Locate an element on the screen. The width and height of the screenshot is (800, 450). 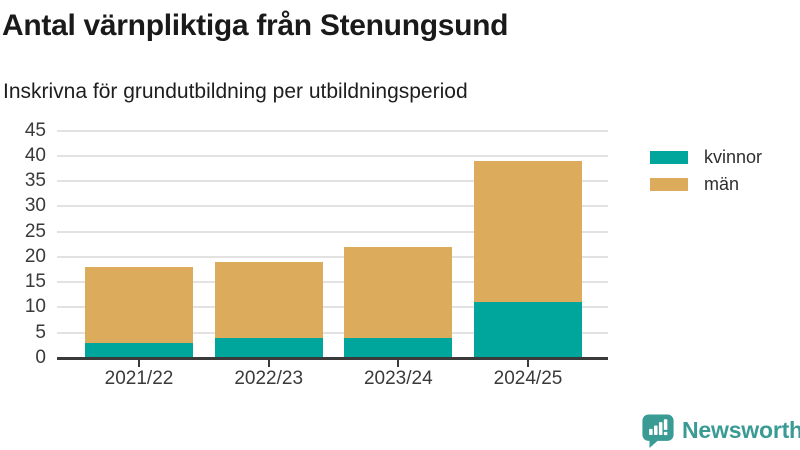
x-axis-tick-label: 2022/23 is located at coordinates (269, 378).